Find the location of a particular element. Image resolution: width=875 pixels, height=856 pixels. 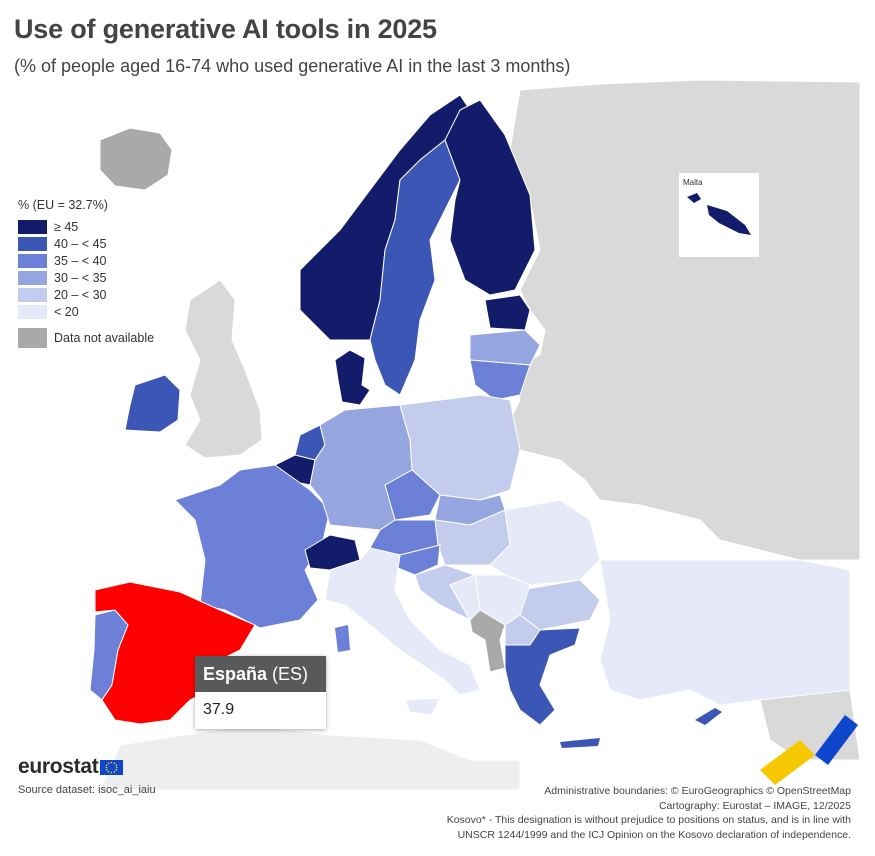

region-latvia is located at coordinates (505, 347).